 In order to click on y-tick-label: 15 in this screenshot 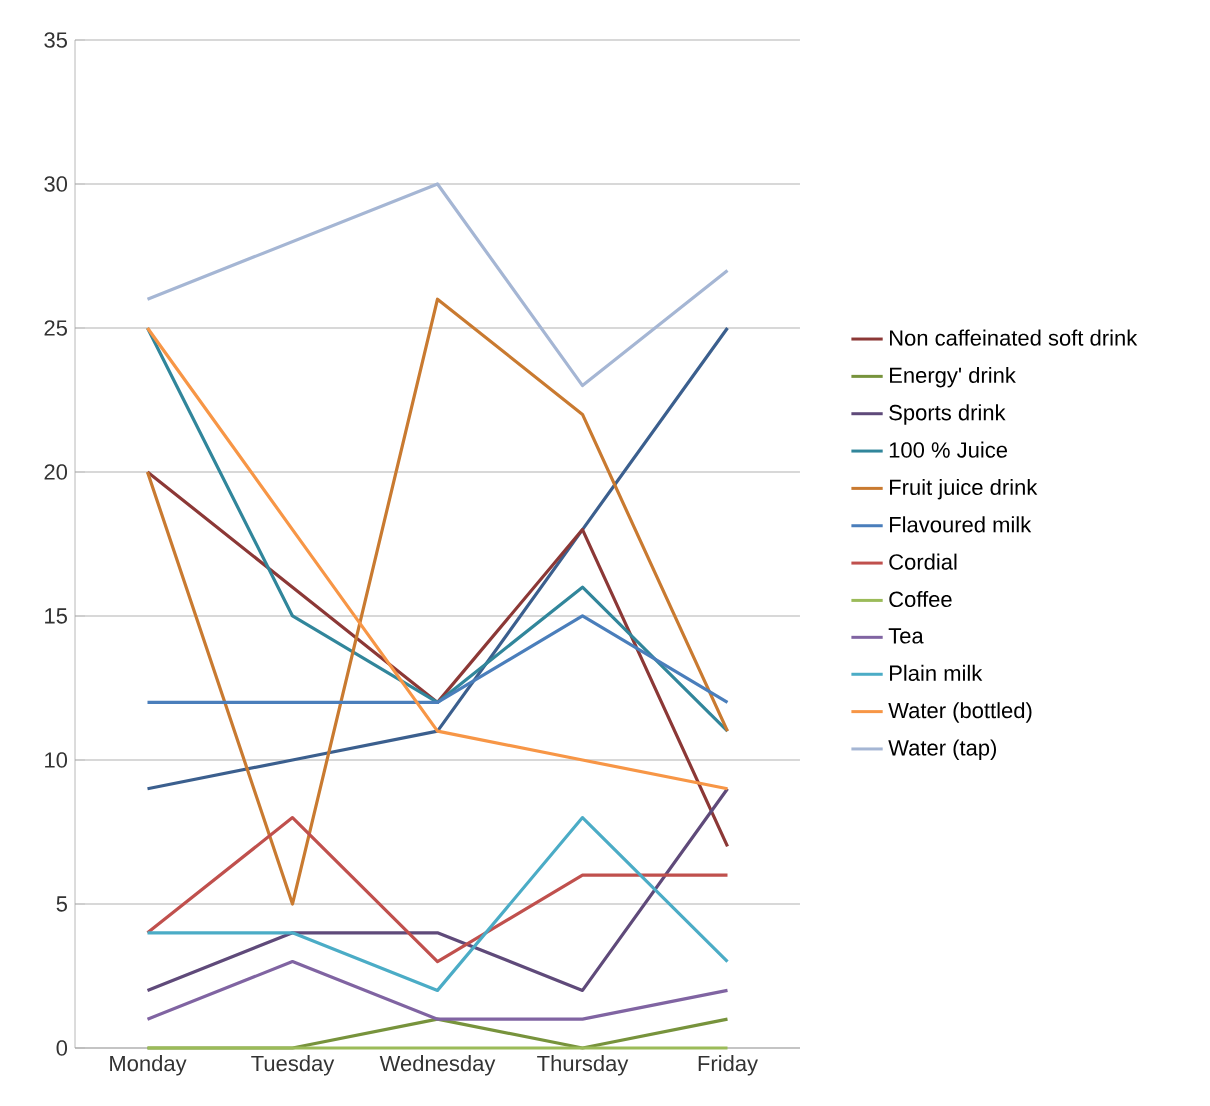, I will do `click(56, 616)`.